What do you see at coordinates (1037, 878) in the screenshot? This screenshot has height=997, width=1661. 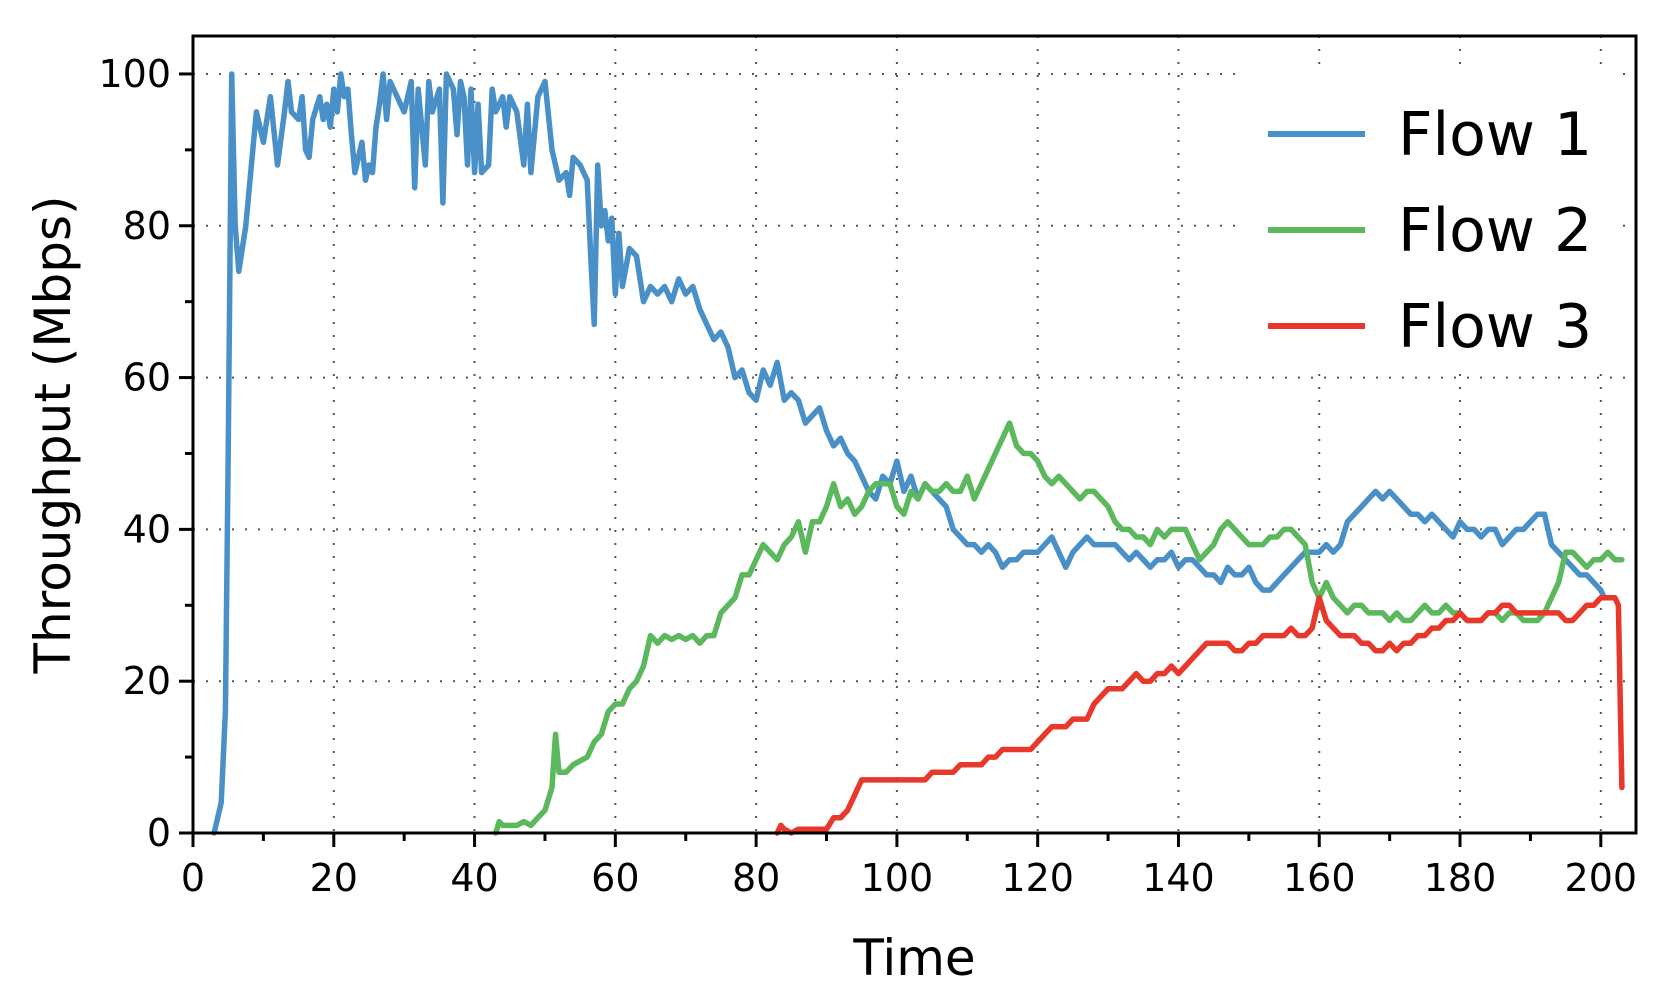 I see `x-tick-label: 120` at bounding box center [1037, 878].